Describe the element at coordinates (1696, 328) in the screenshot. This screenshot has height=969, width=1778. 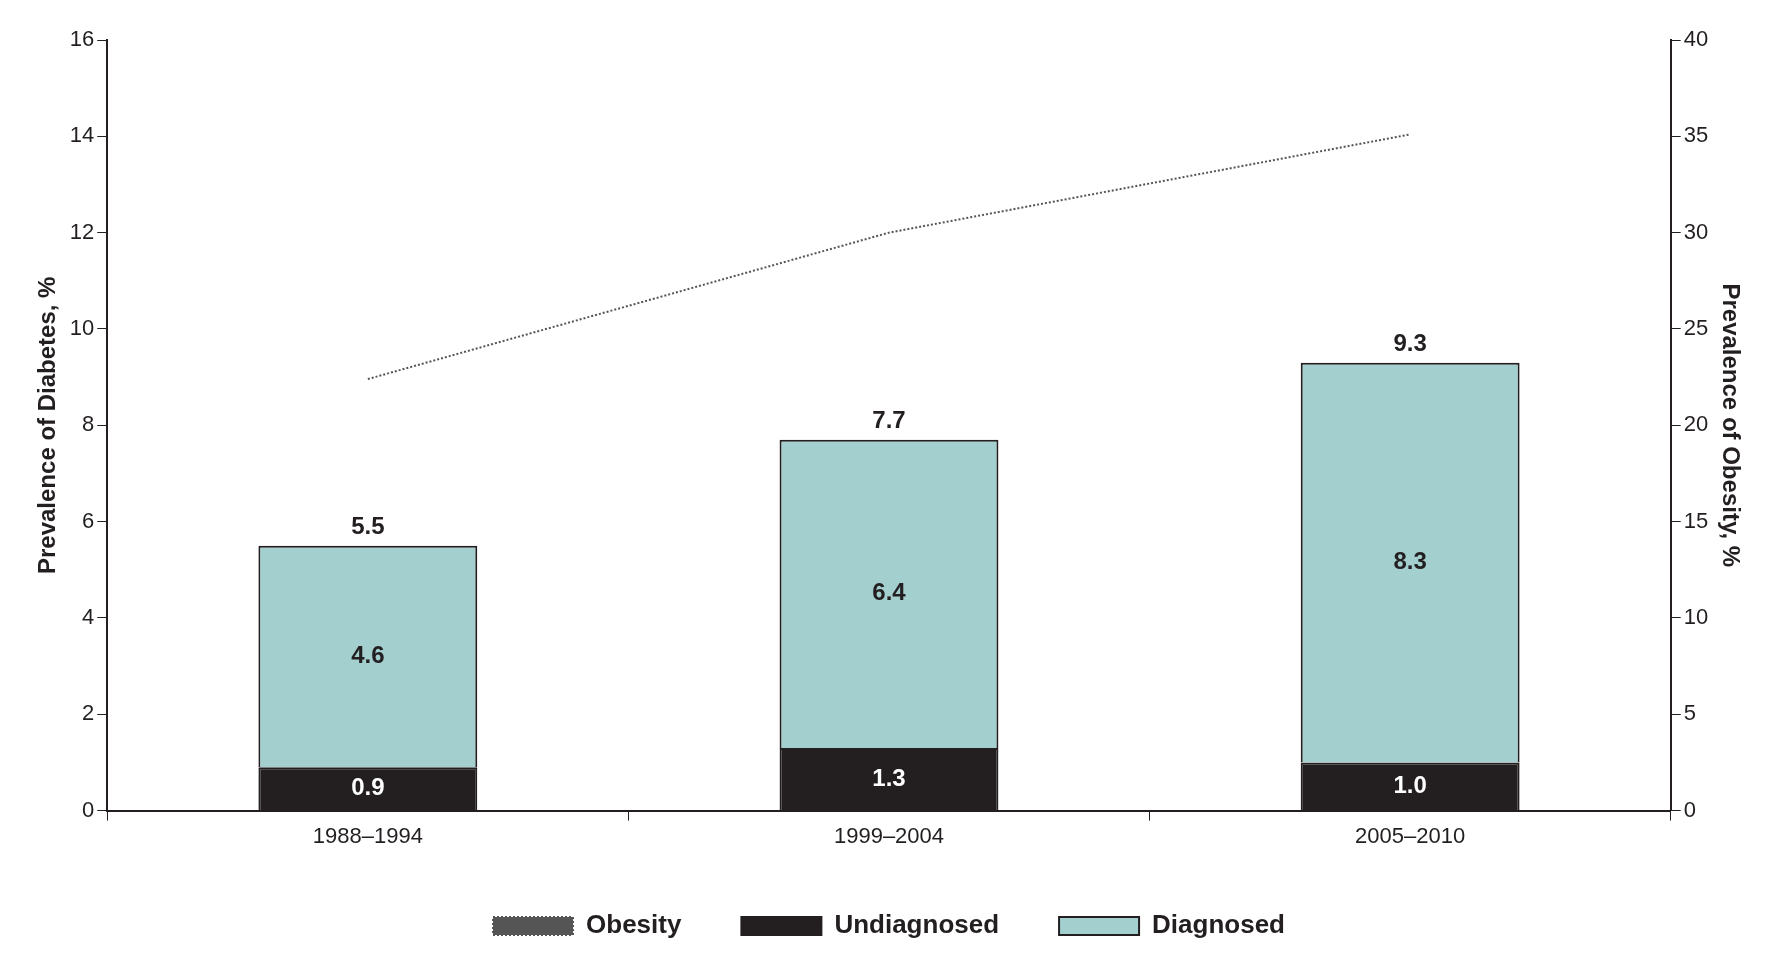
I see `y2-tick-label: 25` at that location.